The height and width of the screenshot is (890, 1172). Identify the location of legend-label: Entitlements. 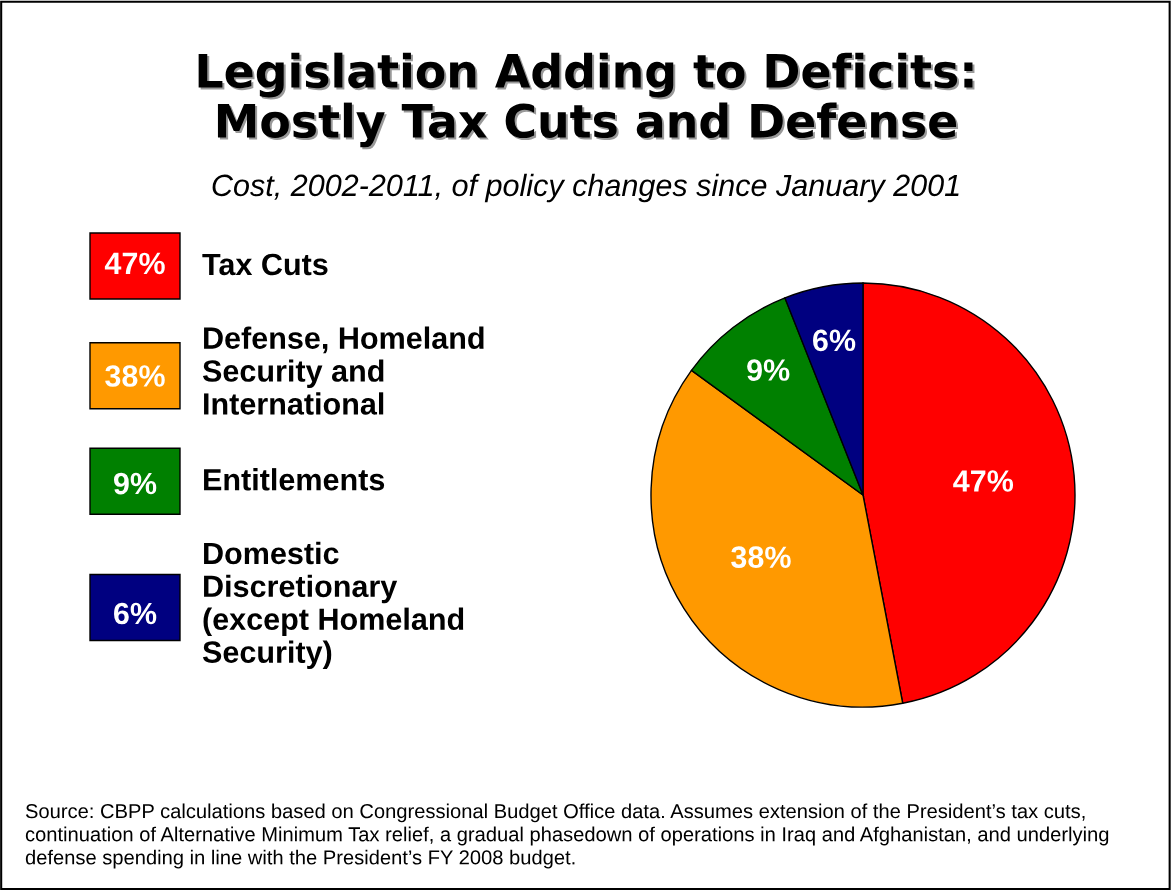
(294, 479).